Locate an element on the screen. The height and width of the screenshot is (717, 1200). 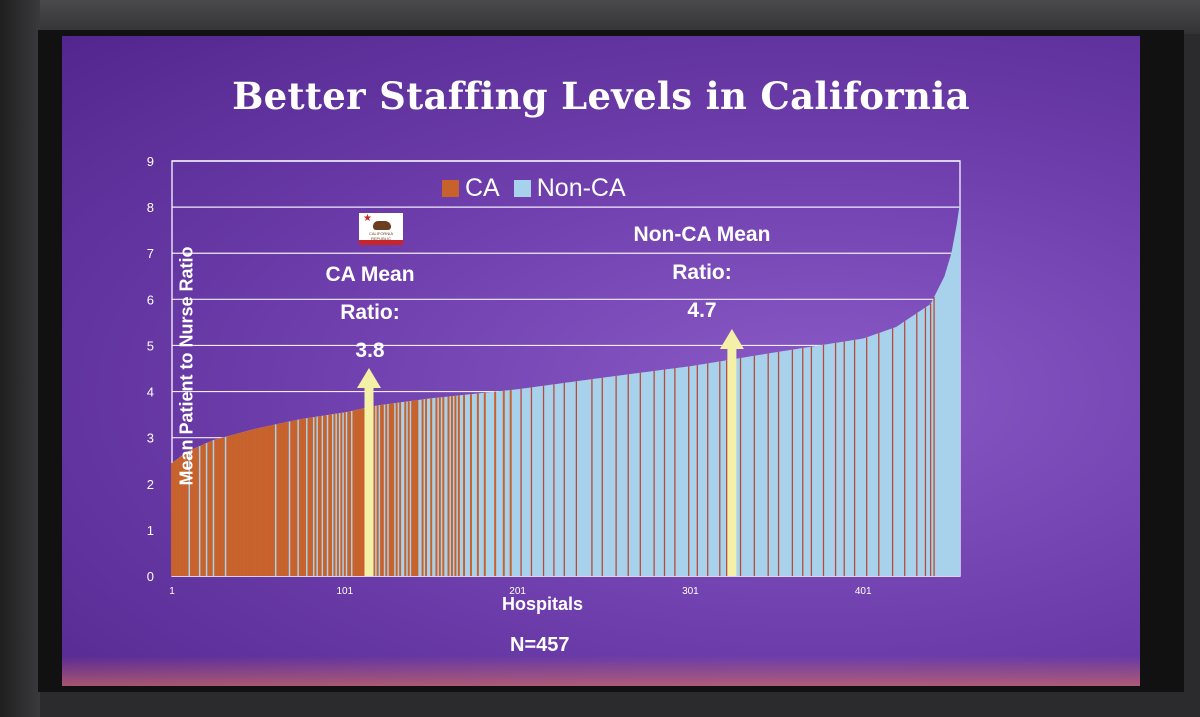
ca-mean-value: 3.8 is located at coordinates (370, 350).